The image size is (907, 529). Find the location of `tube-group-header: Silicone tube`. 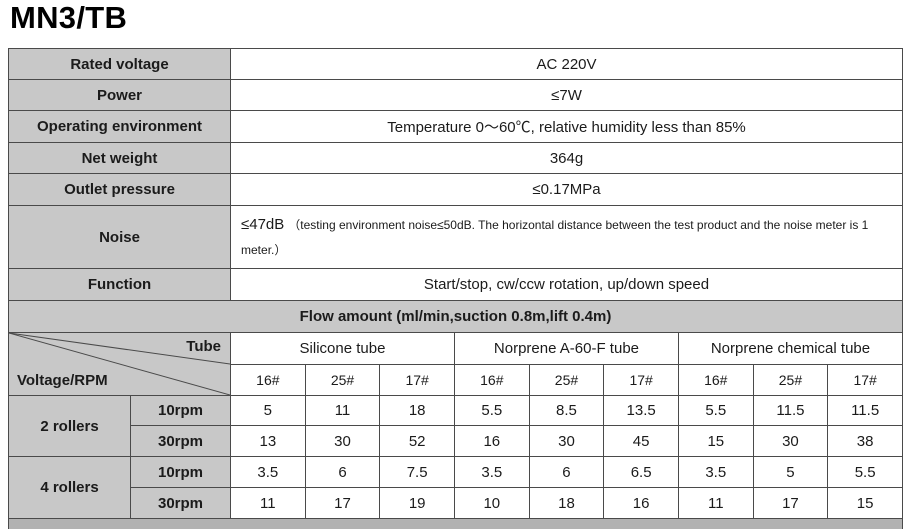

tube-group-header: Silicone tube is located at coordinates (342, 348).